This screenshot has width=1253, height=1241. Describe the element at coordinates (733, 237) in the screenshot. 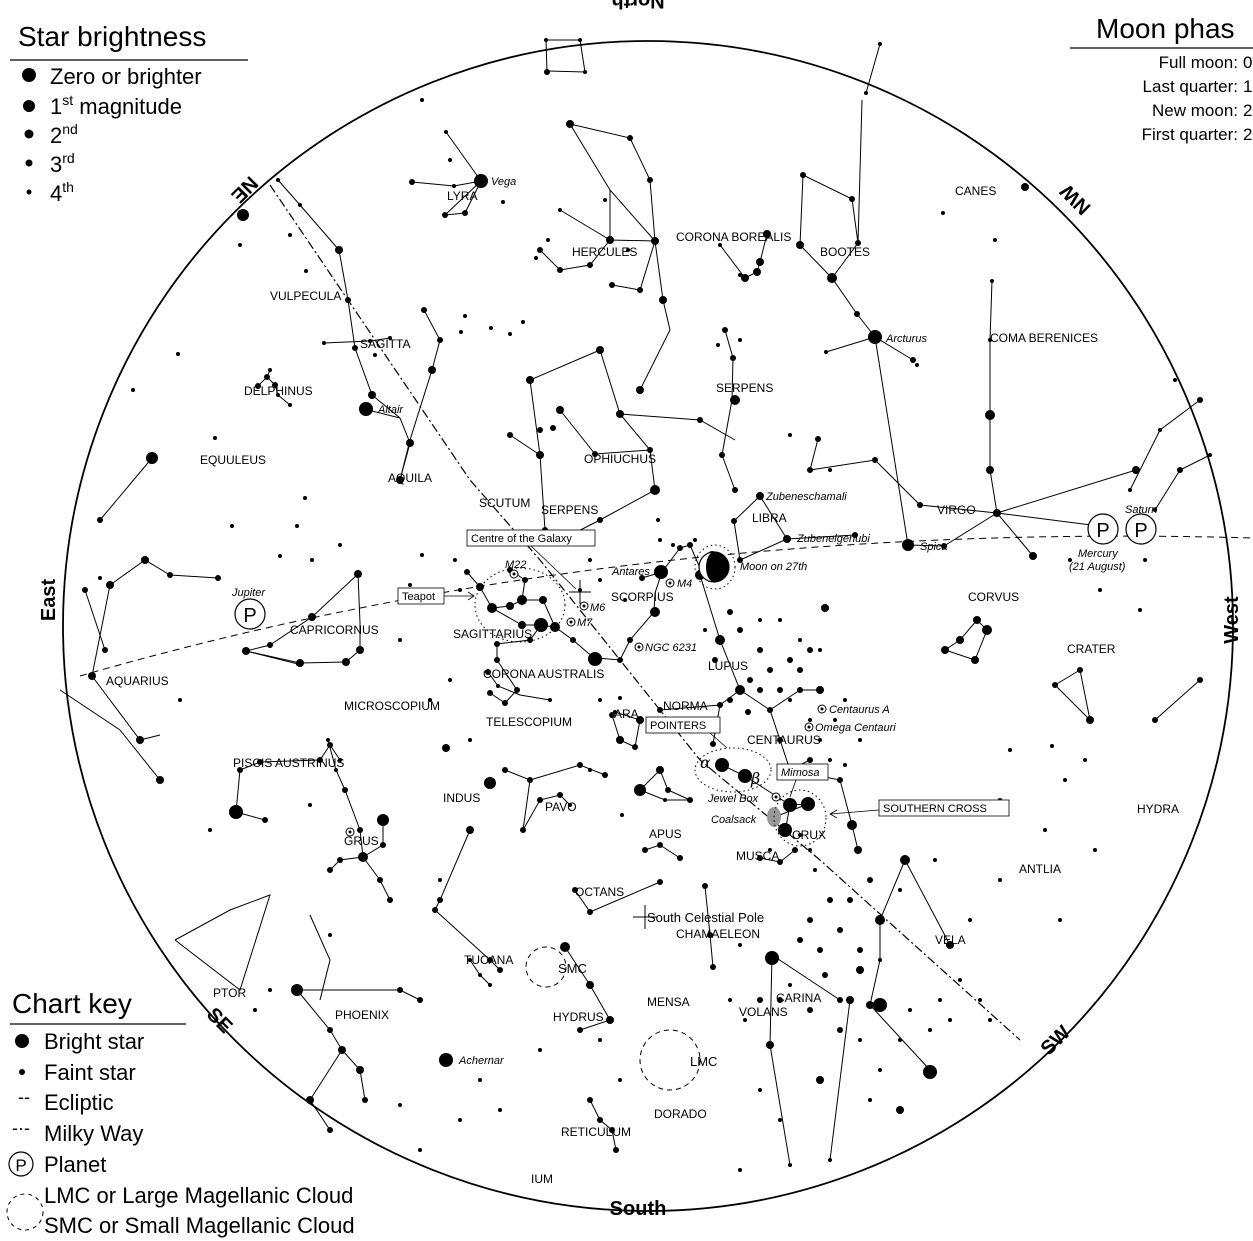

I see `label-corona-borealis: CORONA BOREALIS` at that location.